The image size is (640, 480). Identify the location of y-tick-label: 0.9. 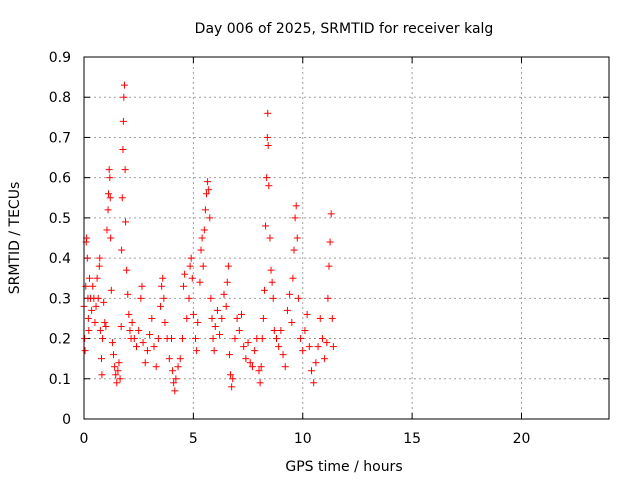
(60, 58).